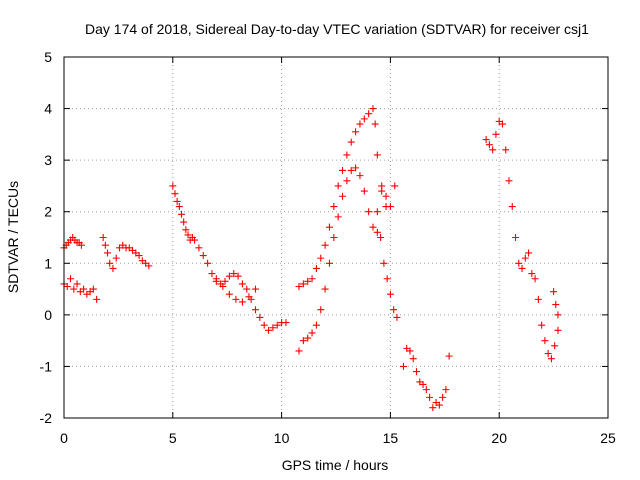 The height and width of the screenshot is (480, 640). Describe the element at coordinates (48, 263) in the screenshot. I see `y-tick-label: 1` at that location.